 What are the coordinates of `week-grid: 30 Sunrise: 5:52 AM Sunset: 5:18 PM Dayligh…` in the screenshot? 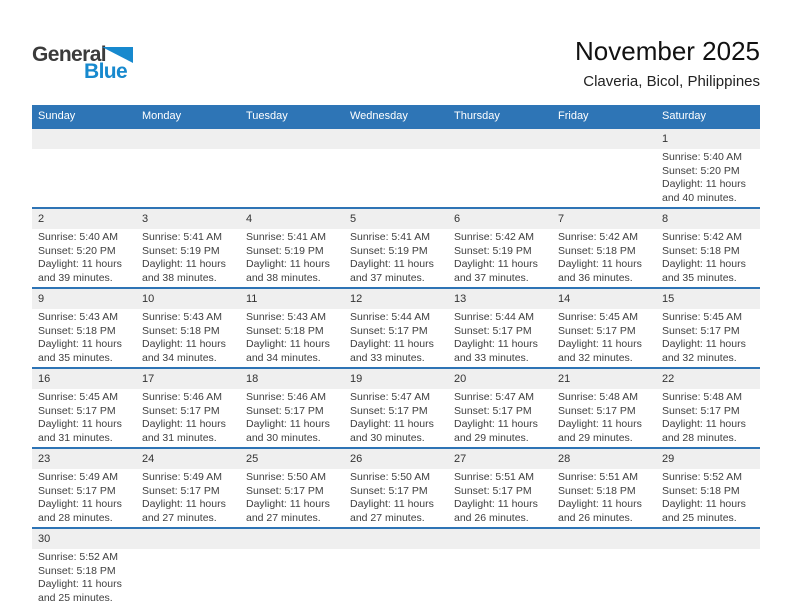 It's located at (396, 568).